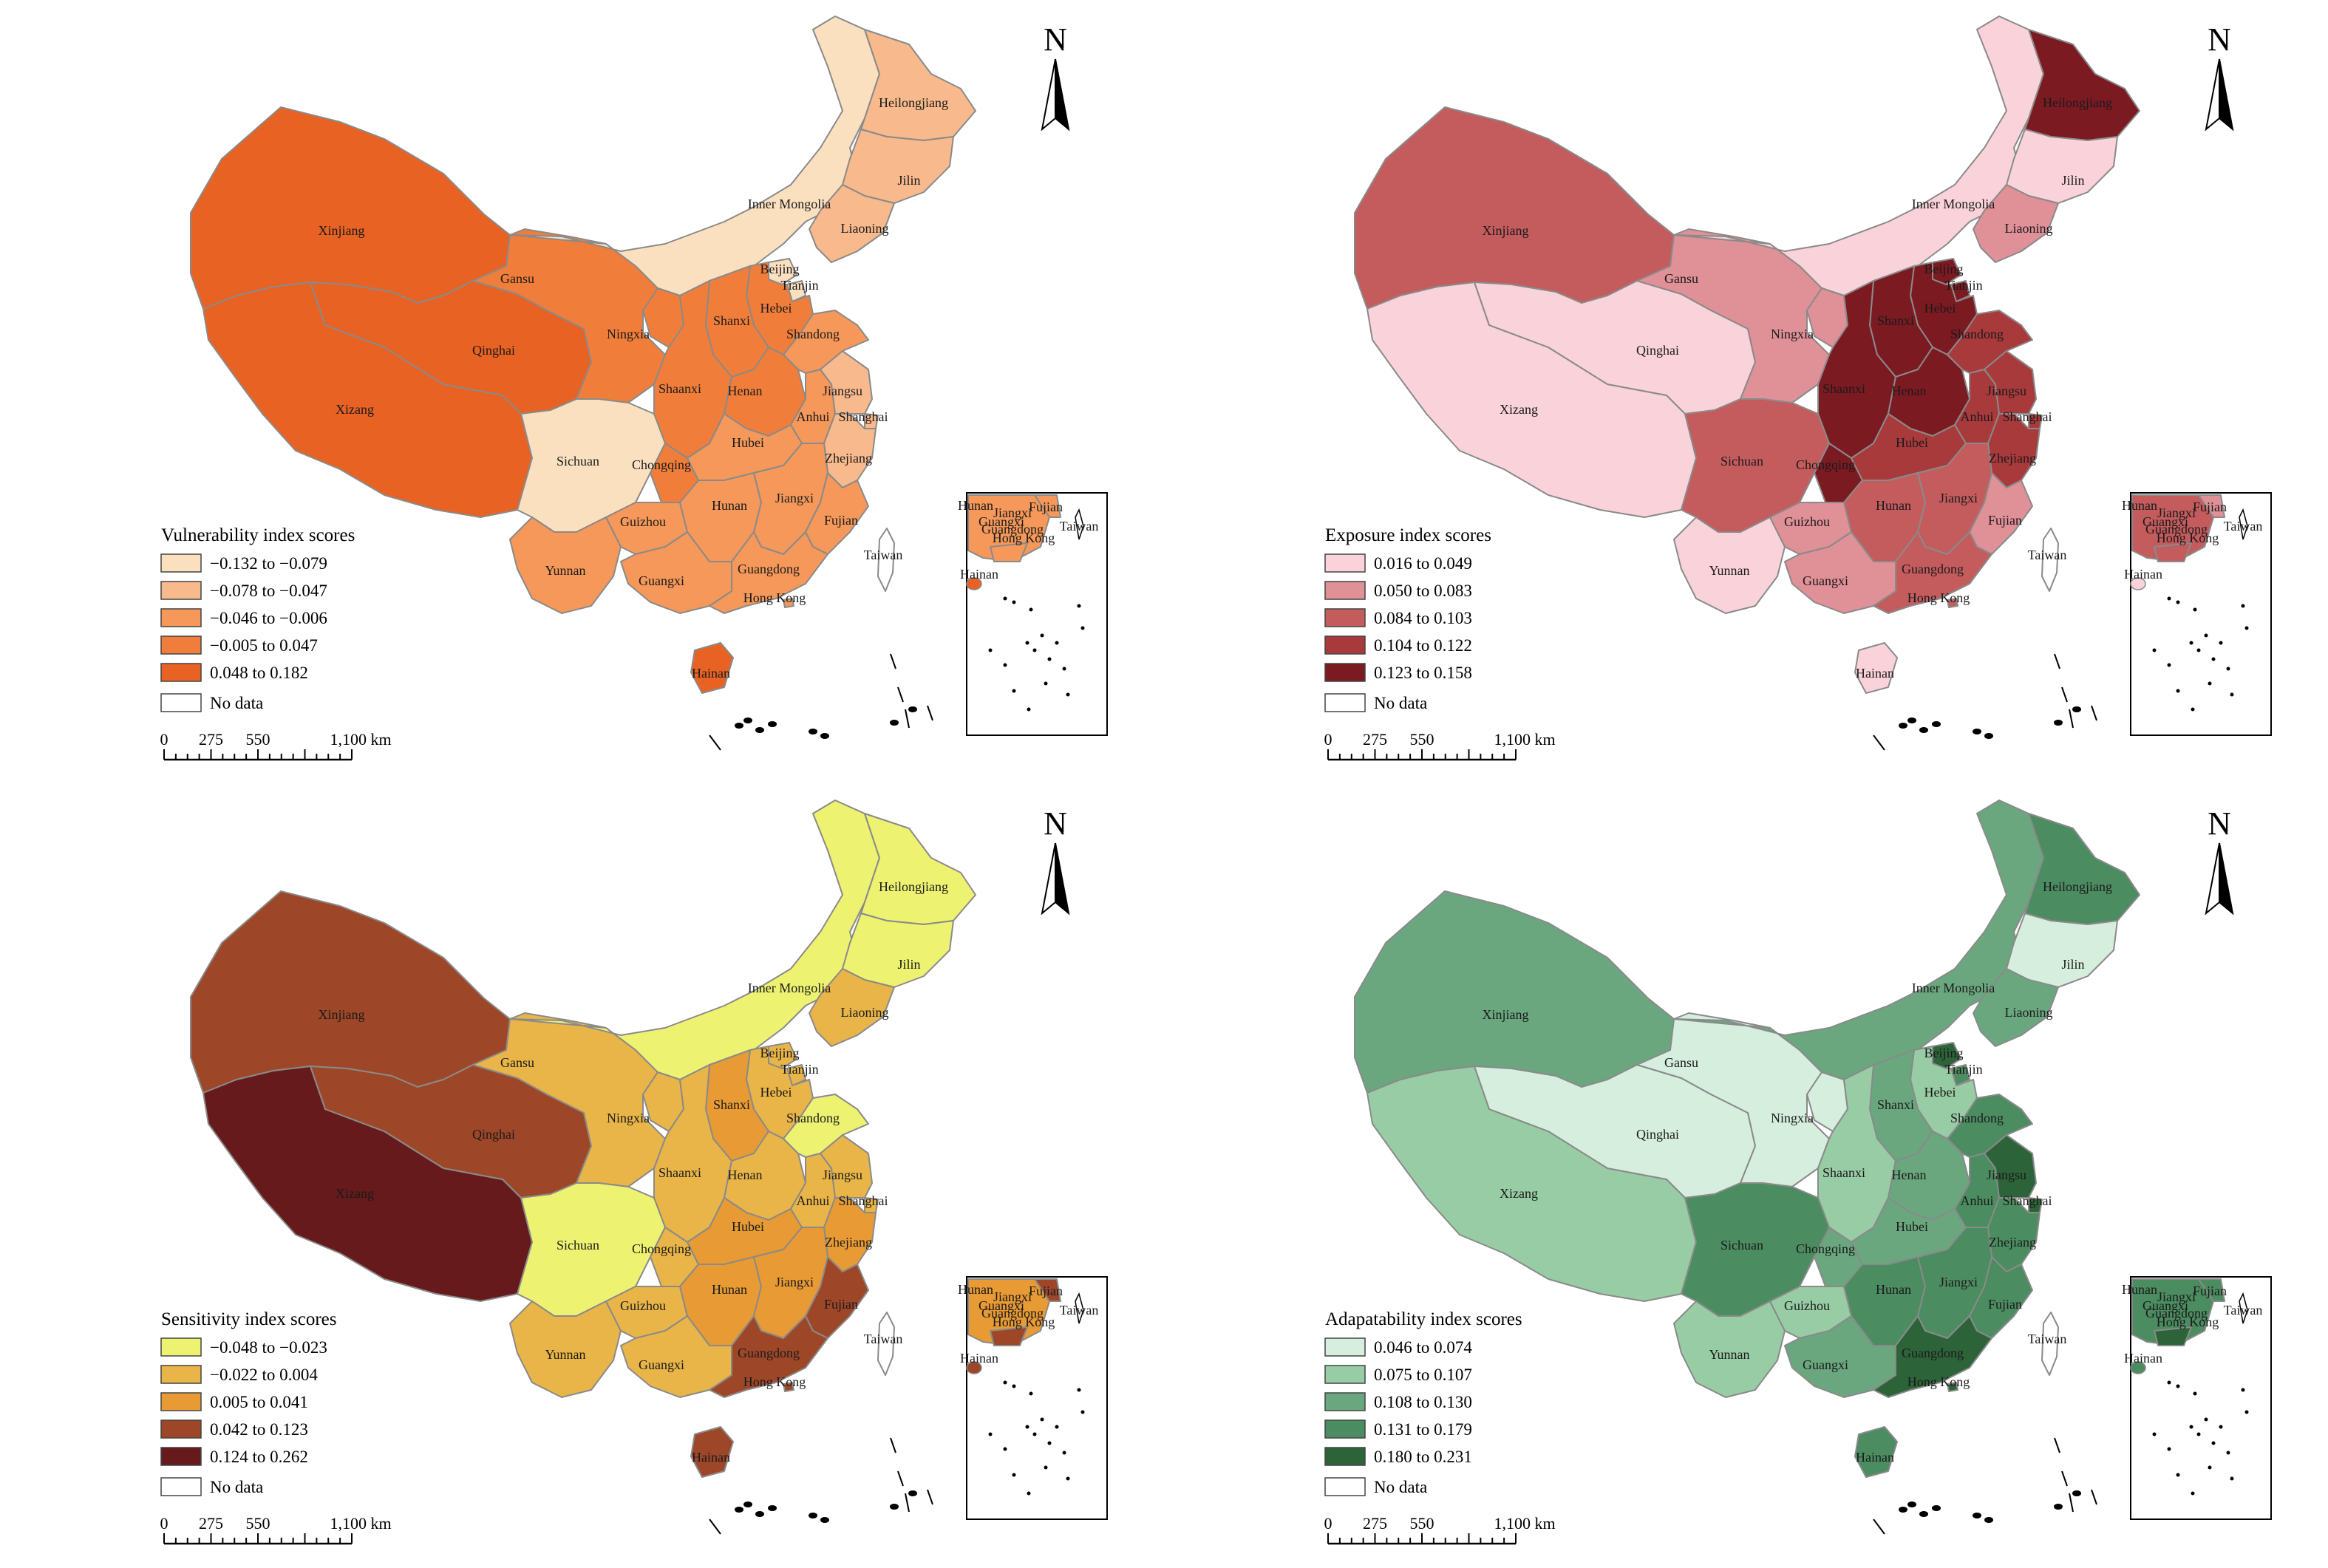 The image size is (2328, 1568). Describe the element at coordinates (2143, 574) in the screenshot. I see `inset-label-hainan: Hainan` at that location.